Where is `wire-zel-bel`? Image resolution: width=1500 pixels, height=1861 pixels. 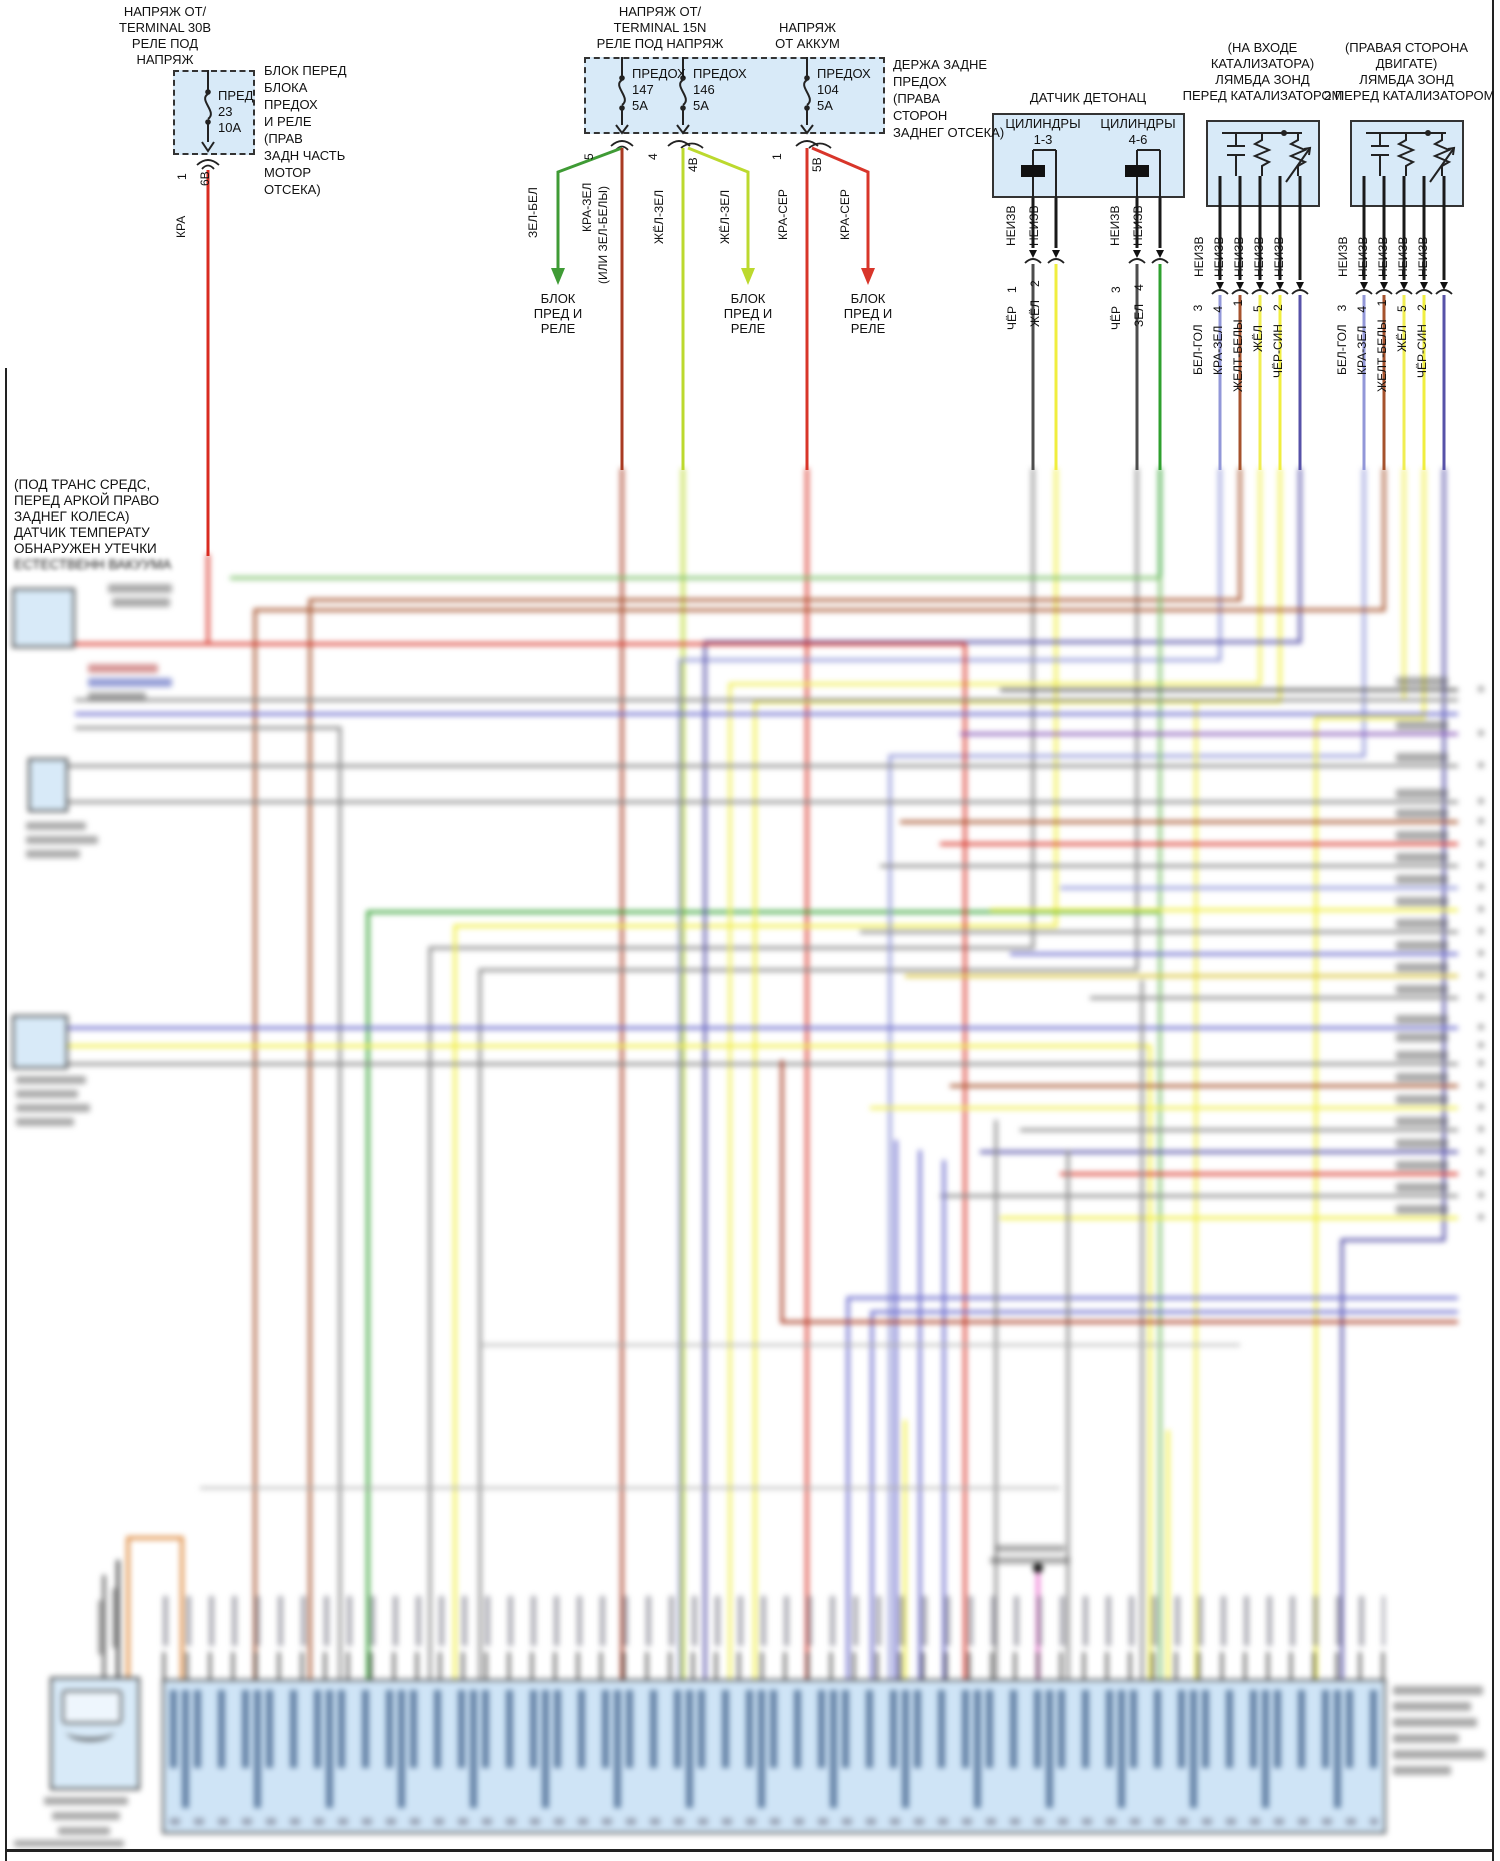 wire-zel-bel is located at coordinates (589, 207).